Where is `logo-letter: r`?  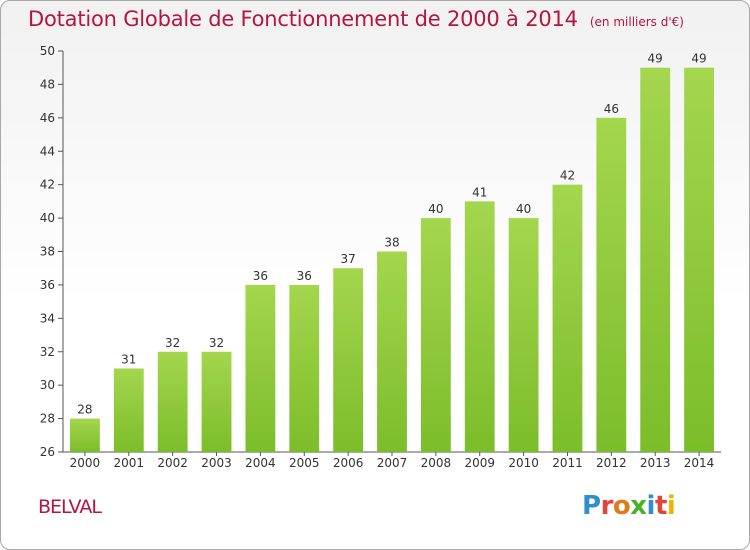 logo-letter: r is located at coordinates (607, 506).